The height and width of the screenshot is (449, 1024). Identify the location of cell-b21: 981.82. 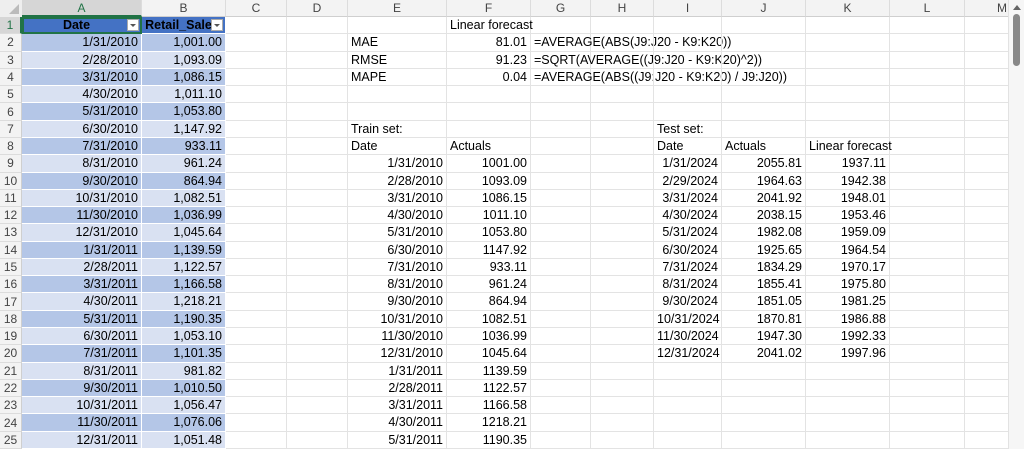
(184, 371).